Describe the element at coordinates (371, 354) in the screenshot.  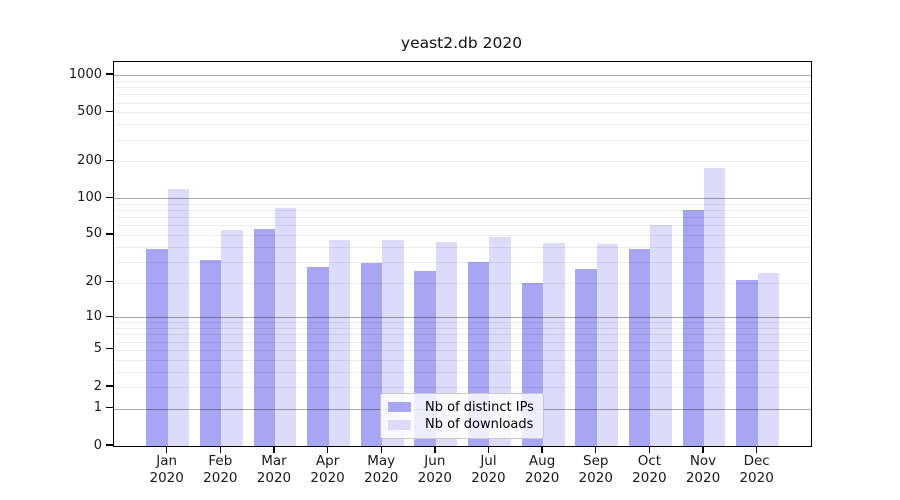
I see `bar-ips-may` at that location.